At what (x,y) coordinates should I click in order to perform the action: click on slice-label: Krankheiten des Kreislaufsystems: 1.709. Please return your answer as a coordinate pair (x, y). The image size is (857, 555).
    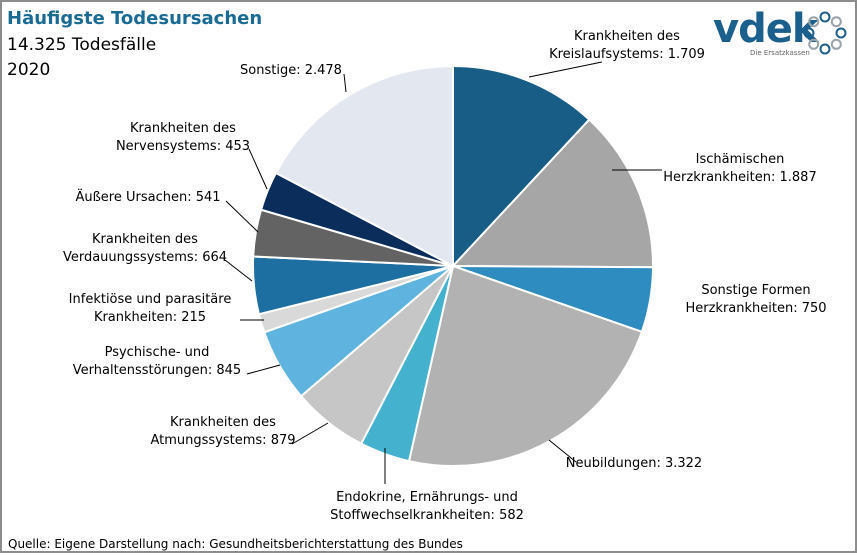
    Looking at the image, I should click on (627, 45).